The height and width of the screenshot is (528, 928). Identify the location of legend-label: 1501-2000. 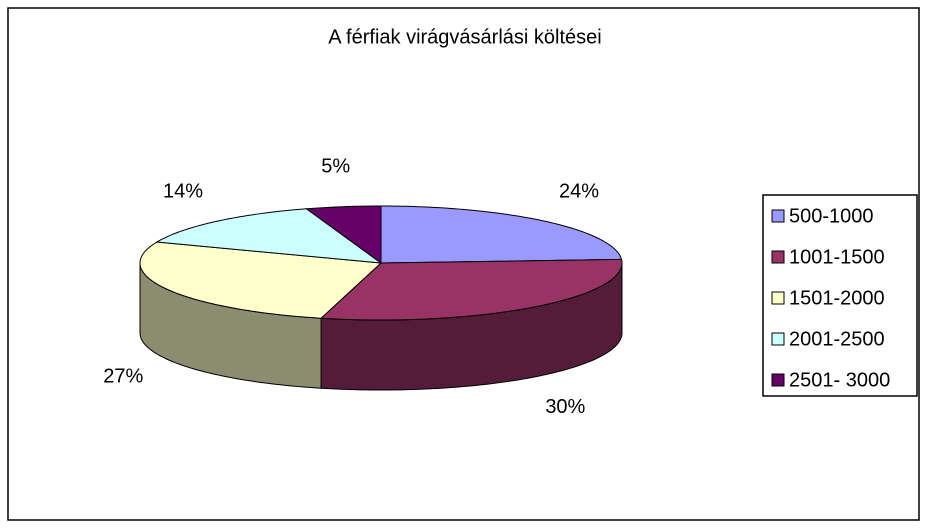
(837, 298).